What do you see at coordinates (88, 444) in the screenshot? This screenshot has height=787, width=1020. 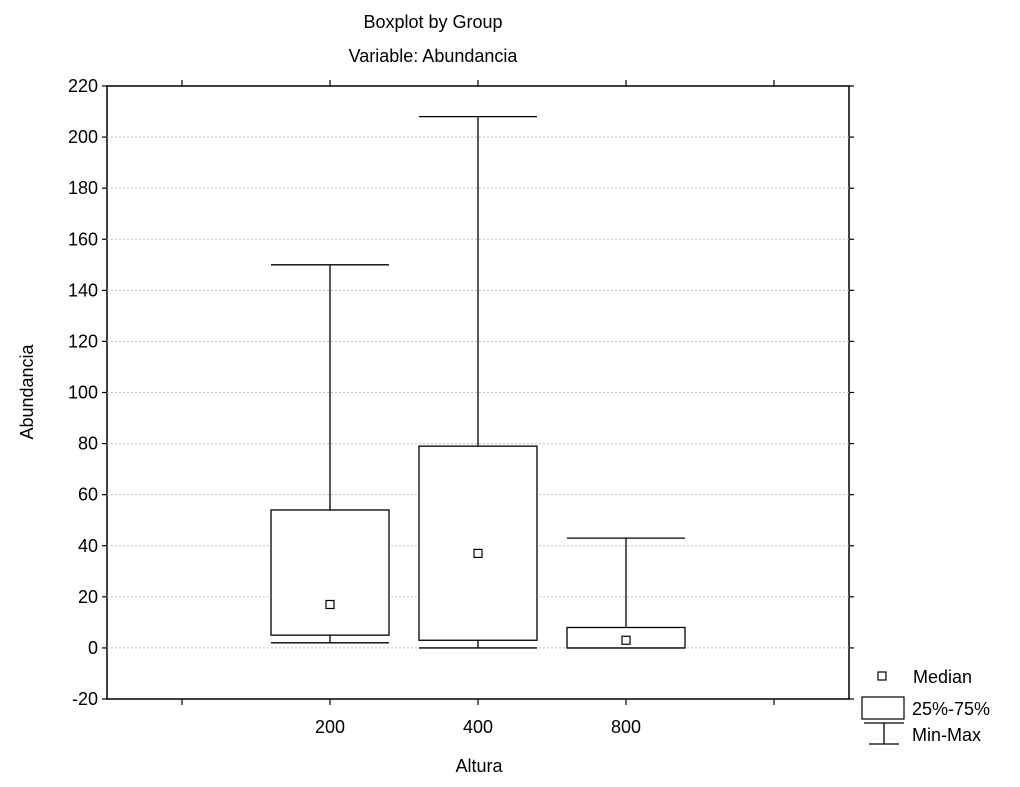 I see `y-tick-label-5: 80` at bounding box center [88, 444].